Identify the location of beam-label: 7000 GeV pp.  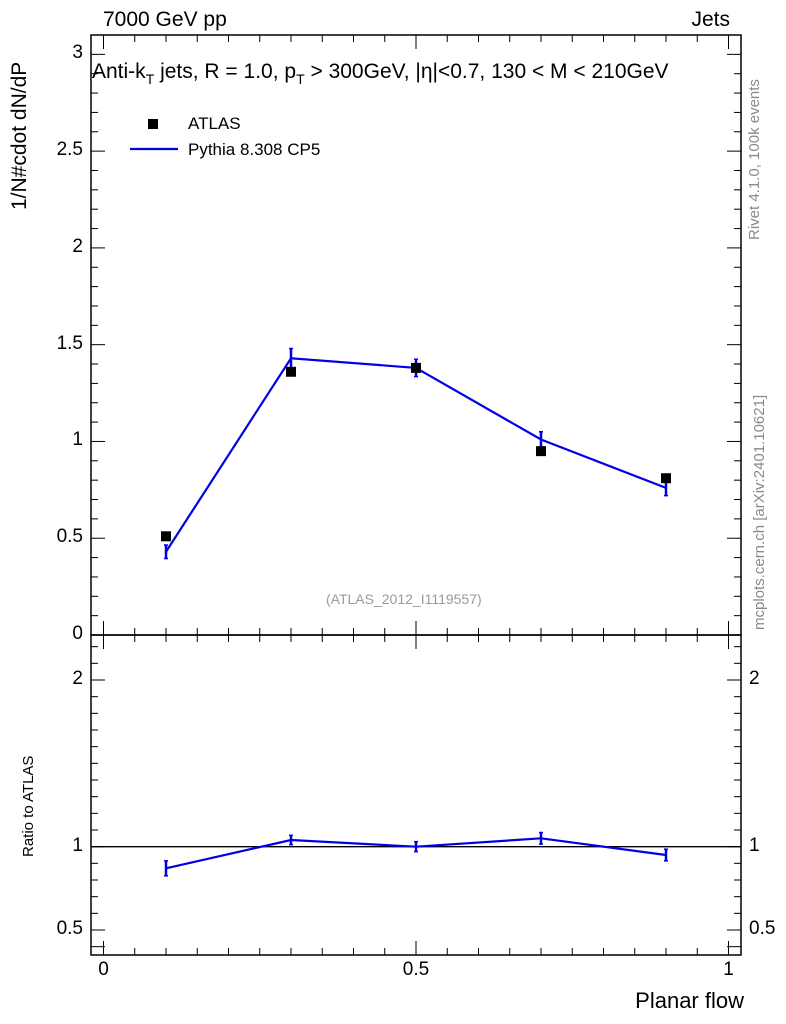
(165, 19).